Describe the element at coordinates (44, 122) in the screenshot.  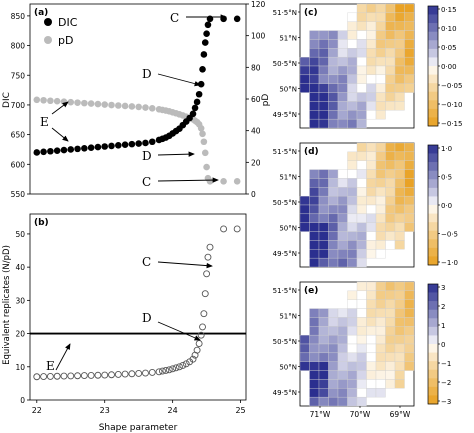
I see `annotation-e: E` at that location.